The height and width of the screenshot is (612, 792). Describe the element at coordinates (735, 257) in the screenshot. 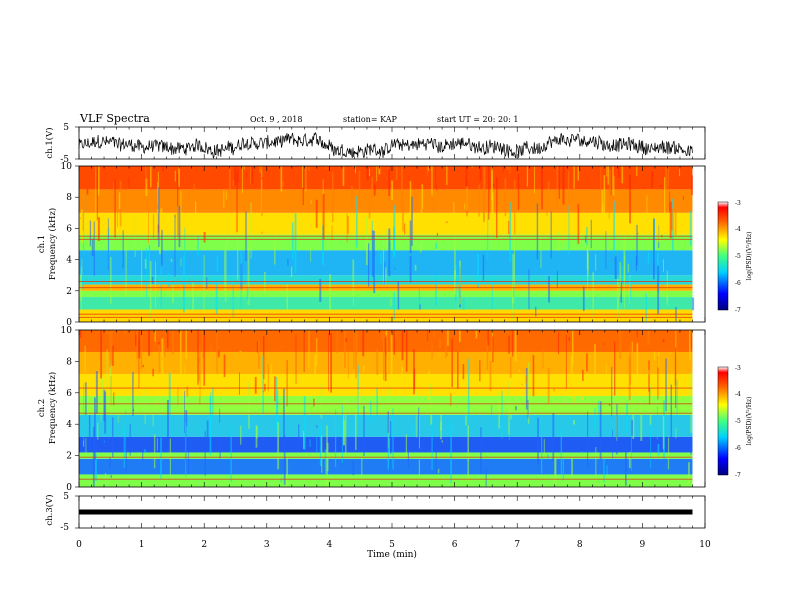

I see `ch1-colorbar: -3 -4 -5 -6 -7 log(PSD)(V²/Hz)` at that location.